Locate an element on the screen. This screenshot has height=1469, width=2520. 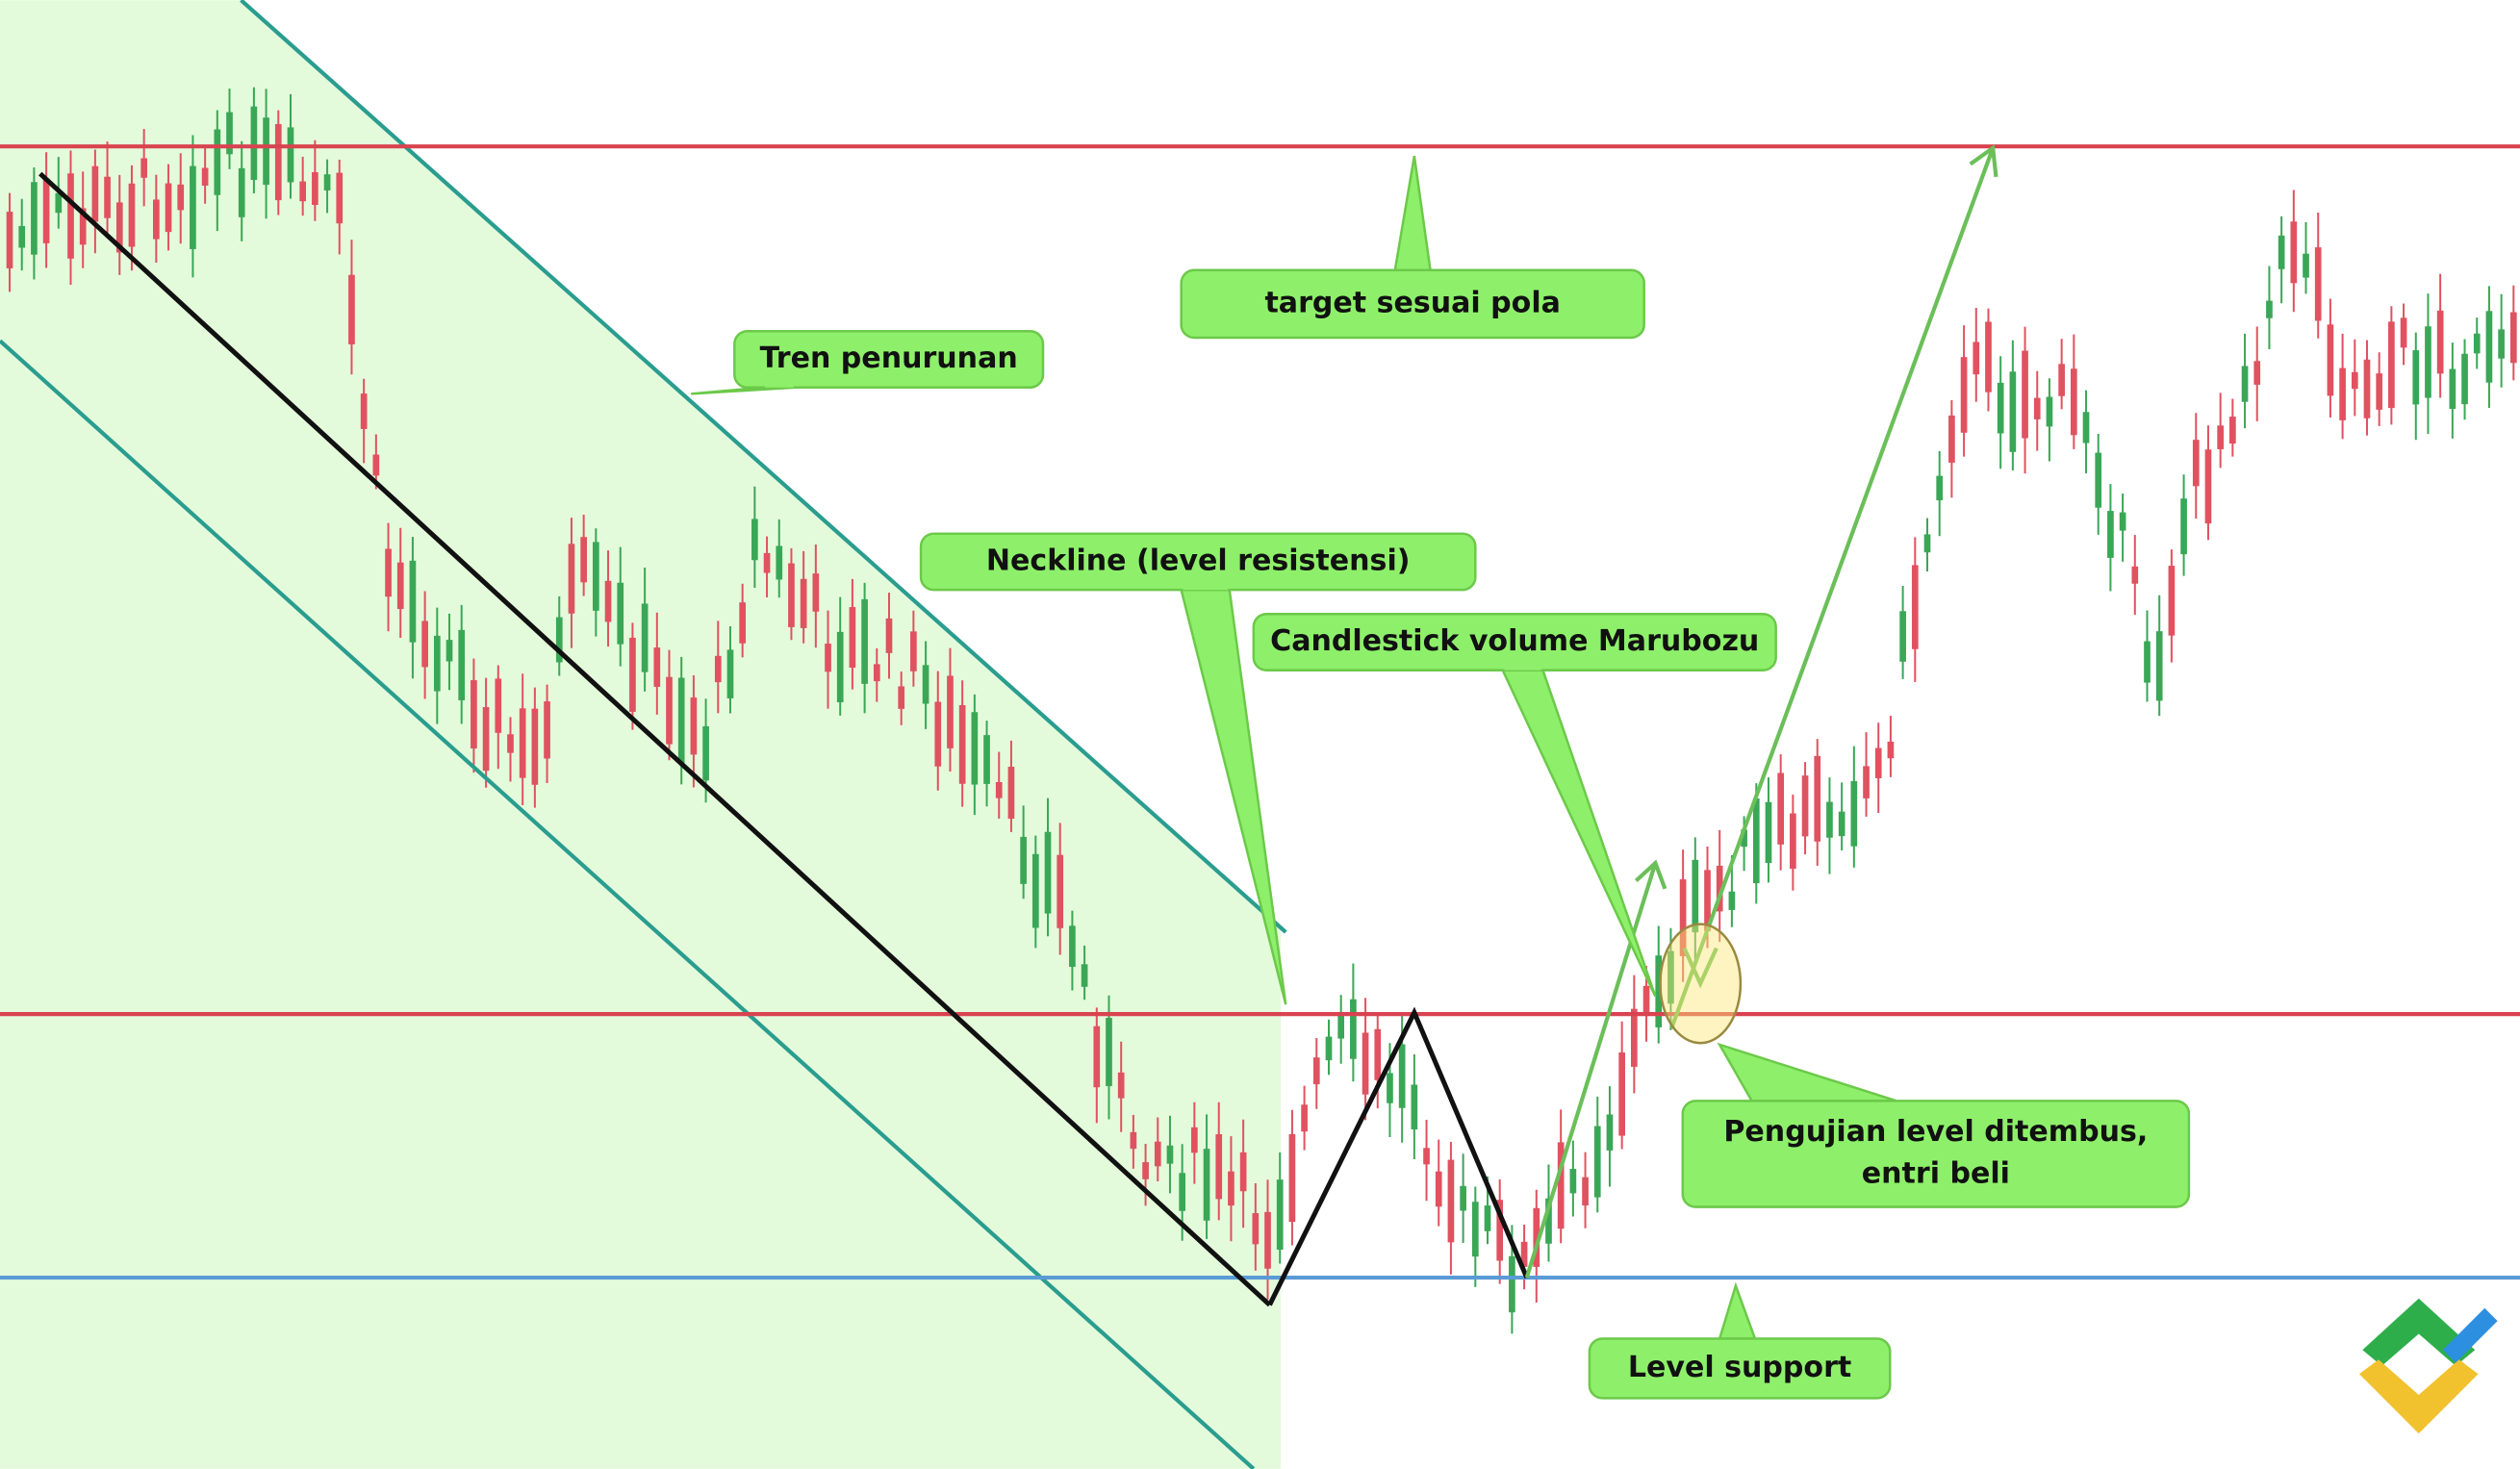
highlight-circle is located at coordinates (1701, 984).